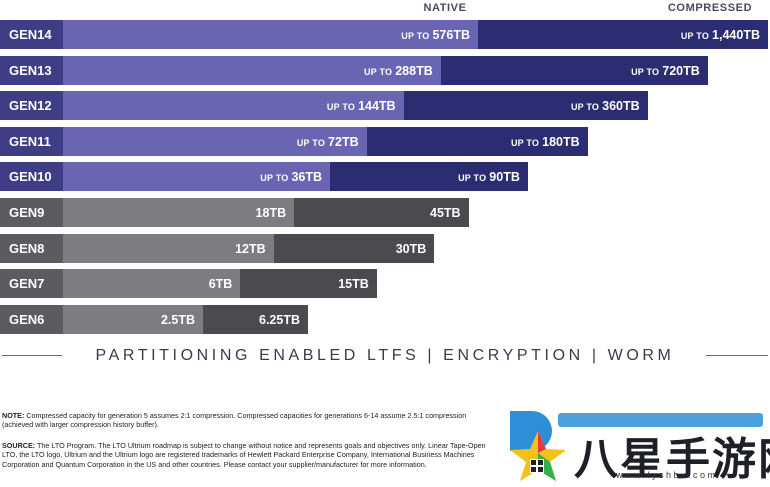 The width and height of the screenshot is (770, 487). What do you see at coordinates (31, 248) in the screenshot?
I see `generation-label: GEN8` at bounding box center [31, 248].